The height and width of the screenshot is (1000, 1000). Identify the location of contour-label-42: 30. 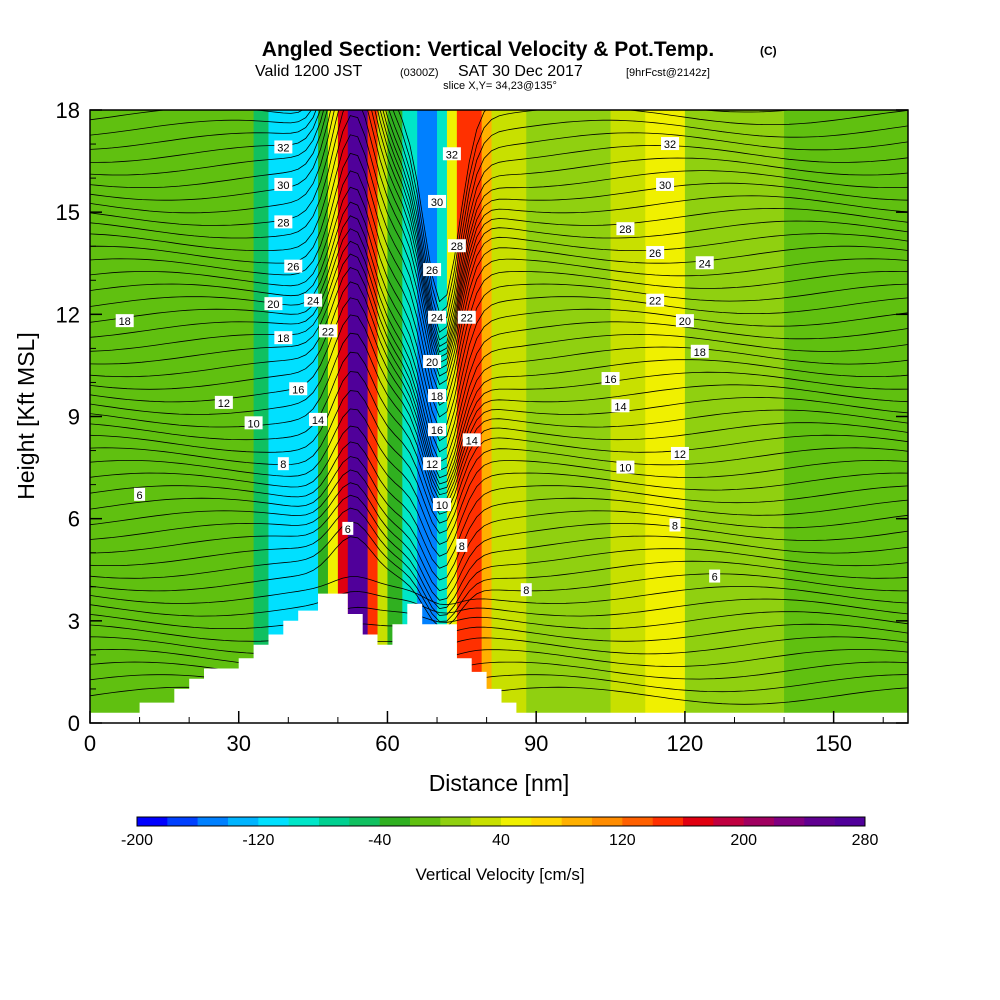
(665, 184).